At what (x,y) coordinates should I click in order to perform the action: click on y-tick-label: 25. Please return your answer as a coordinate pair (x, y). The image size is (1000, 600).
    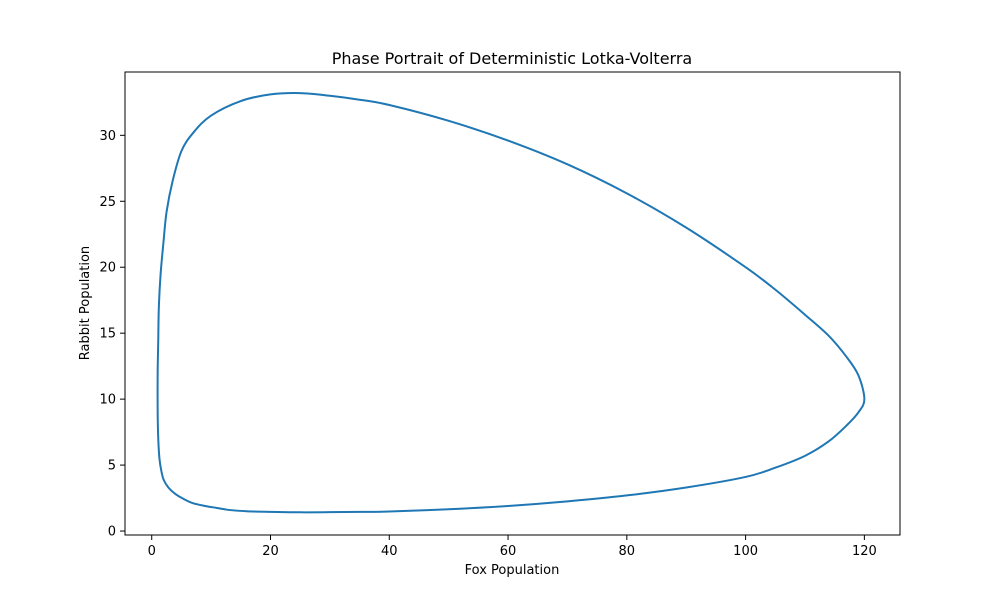
    Looking at the image, I should click on (107, 202).